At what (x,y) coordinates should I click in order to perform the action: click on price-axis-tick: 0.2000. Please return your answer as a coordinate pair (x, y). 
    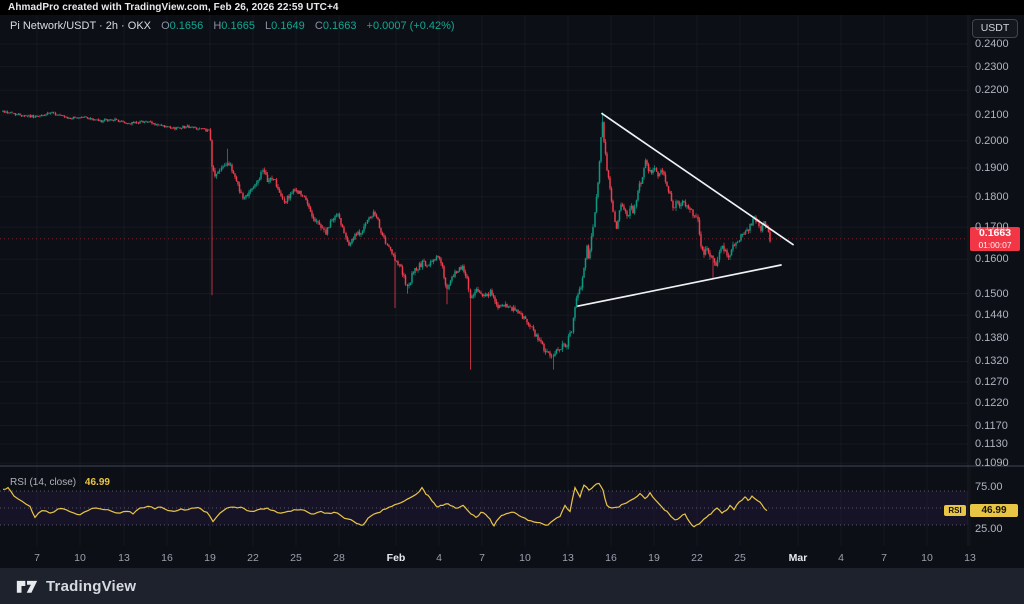
    Looking at the image, I should click on (992, 140).